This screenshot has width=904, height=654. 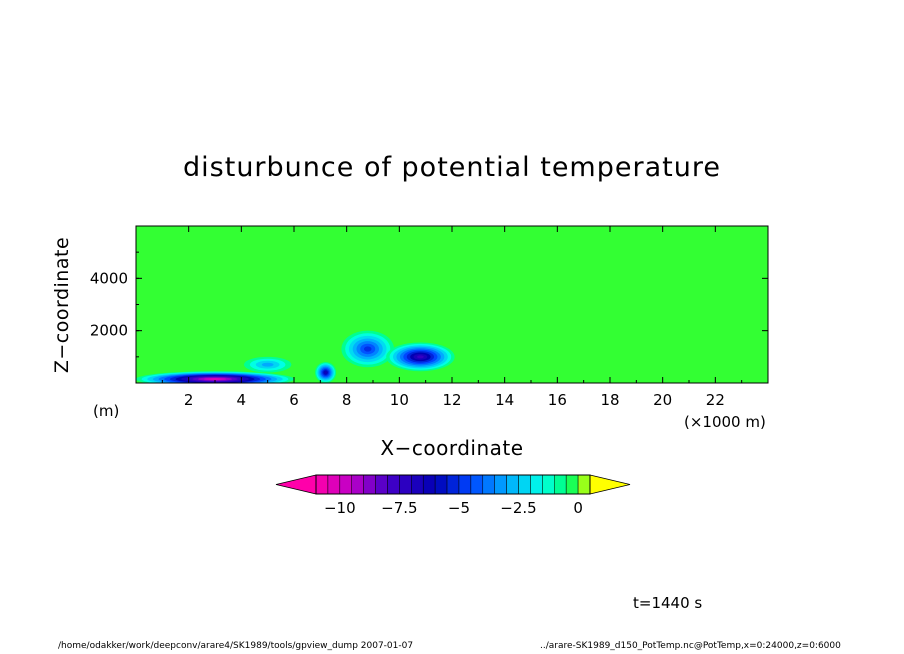 What do you see at coordinates (453, 495) in the screenshot?
I see `colorbar: −10 −7.5 −5 −2.5 0` at bounding box center [453, 495].